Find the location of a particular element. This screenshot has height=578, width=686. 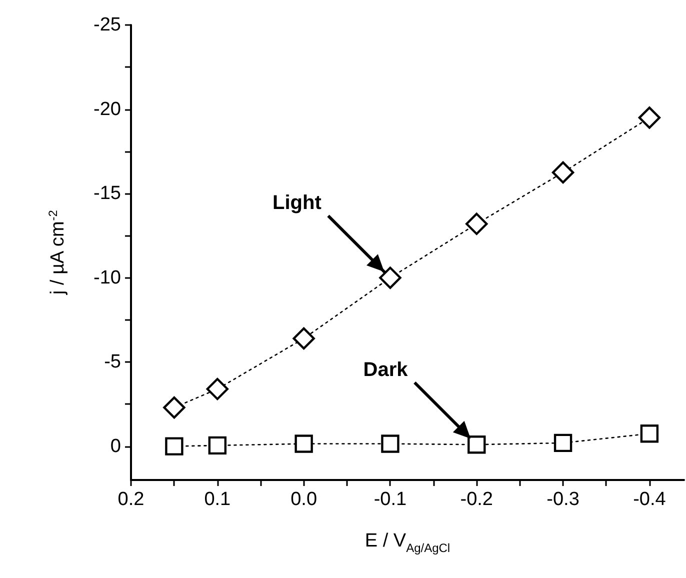

y-tick-label: -15 is located at coordinates (107, 193).